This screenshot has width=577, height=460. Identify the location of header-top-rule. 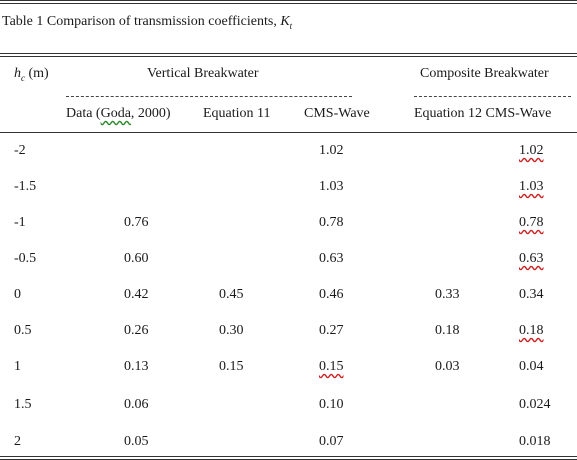
(288, 55).